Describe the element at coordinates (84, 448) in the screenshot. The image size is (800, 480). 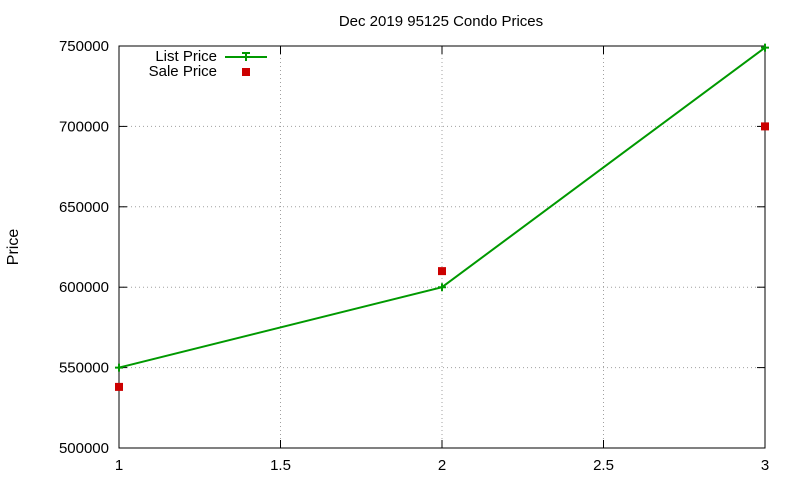
I see `y-tick-label: 500000` at that location.